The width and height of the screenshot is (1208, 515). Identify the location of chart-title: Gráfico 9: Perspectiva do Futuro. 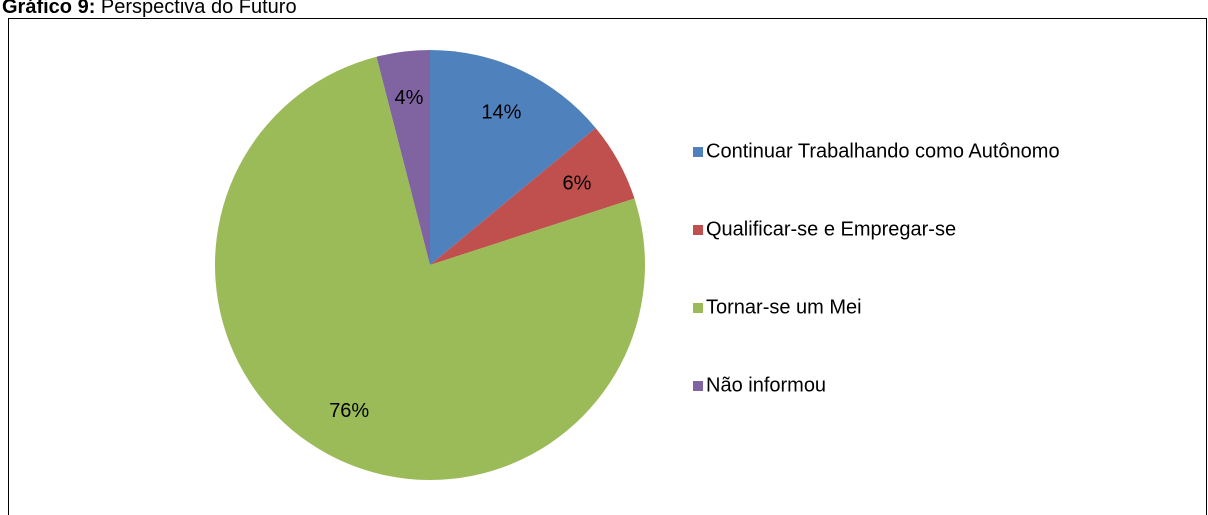
(149, 9).